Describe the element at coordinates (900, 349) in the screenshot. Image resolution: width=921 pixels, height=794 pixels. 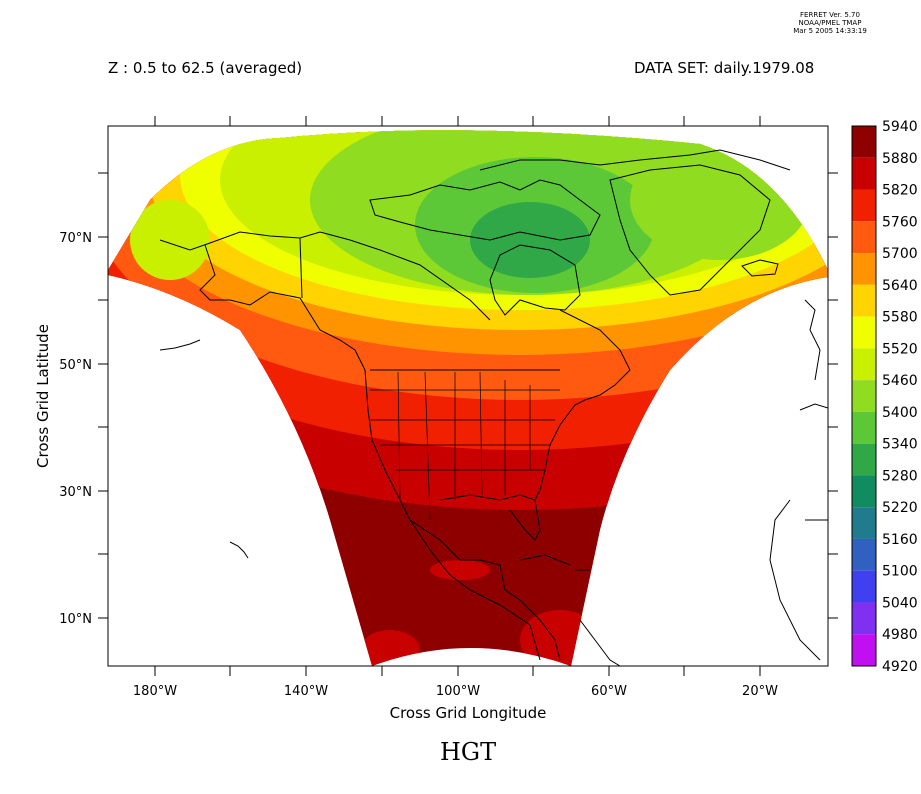
I see `colorbar-level-label: 5520` at that location.